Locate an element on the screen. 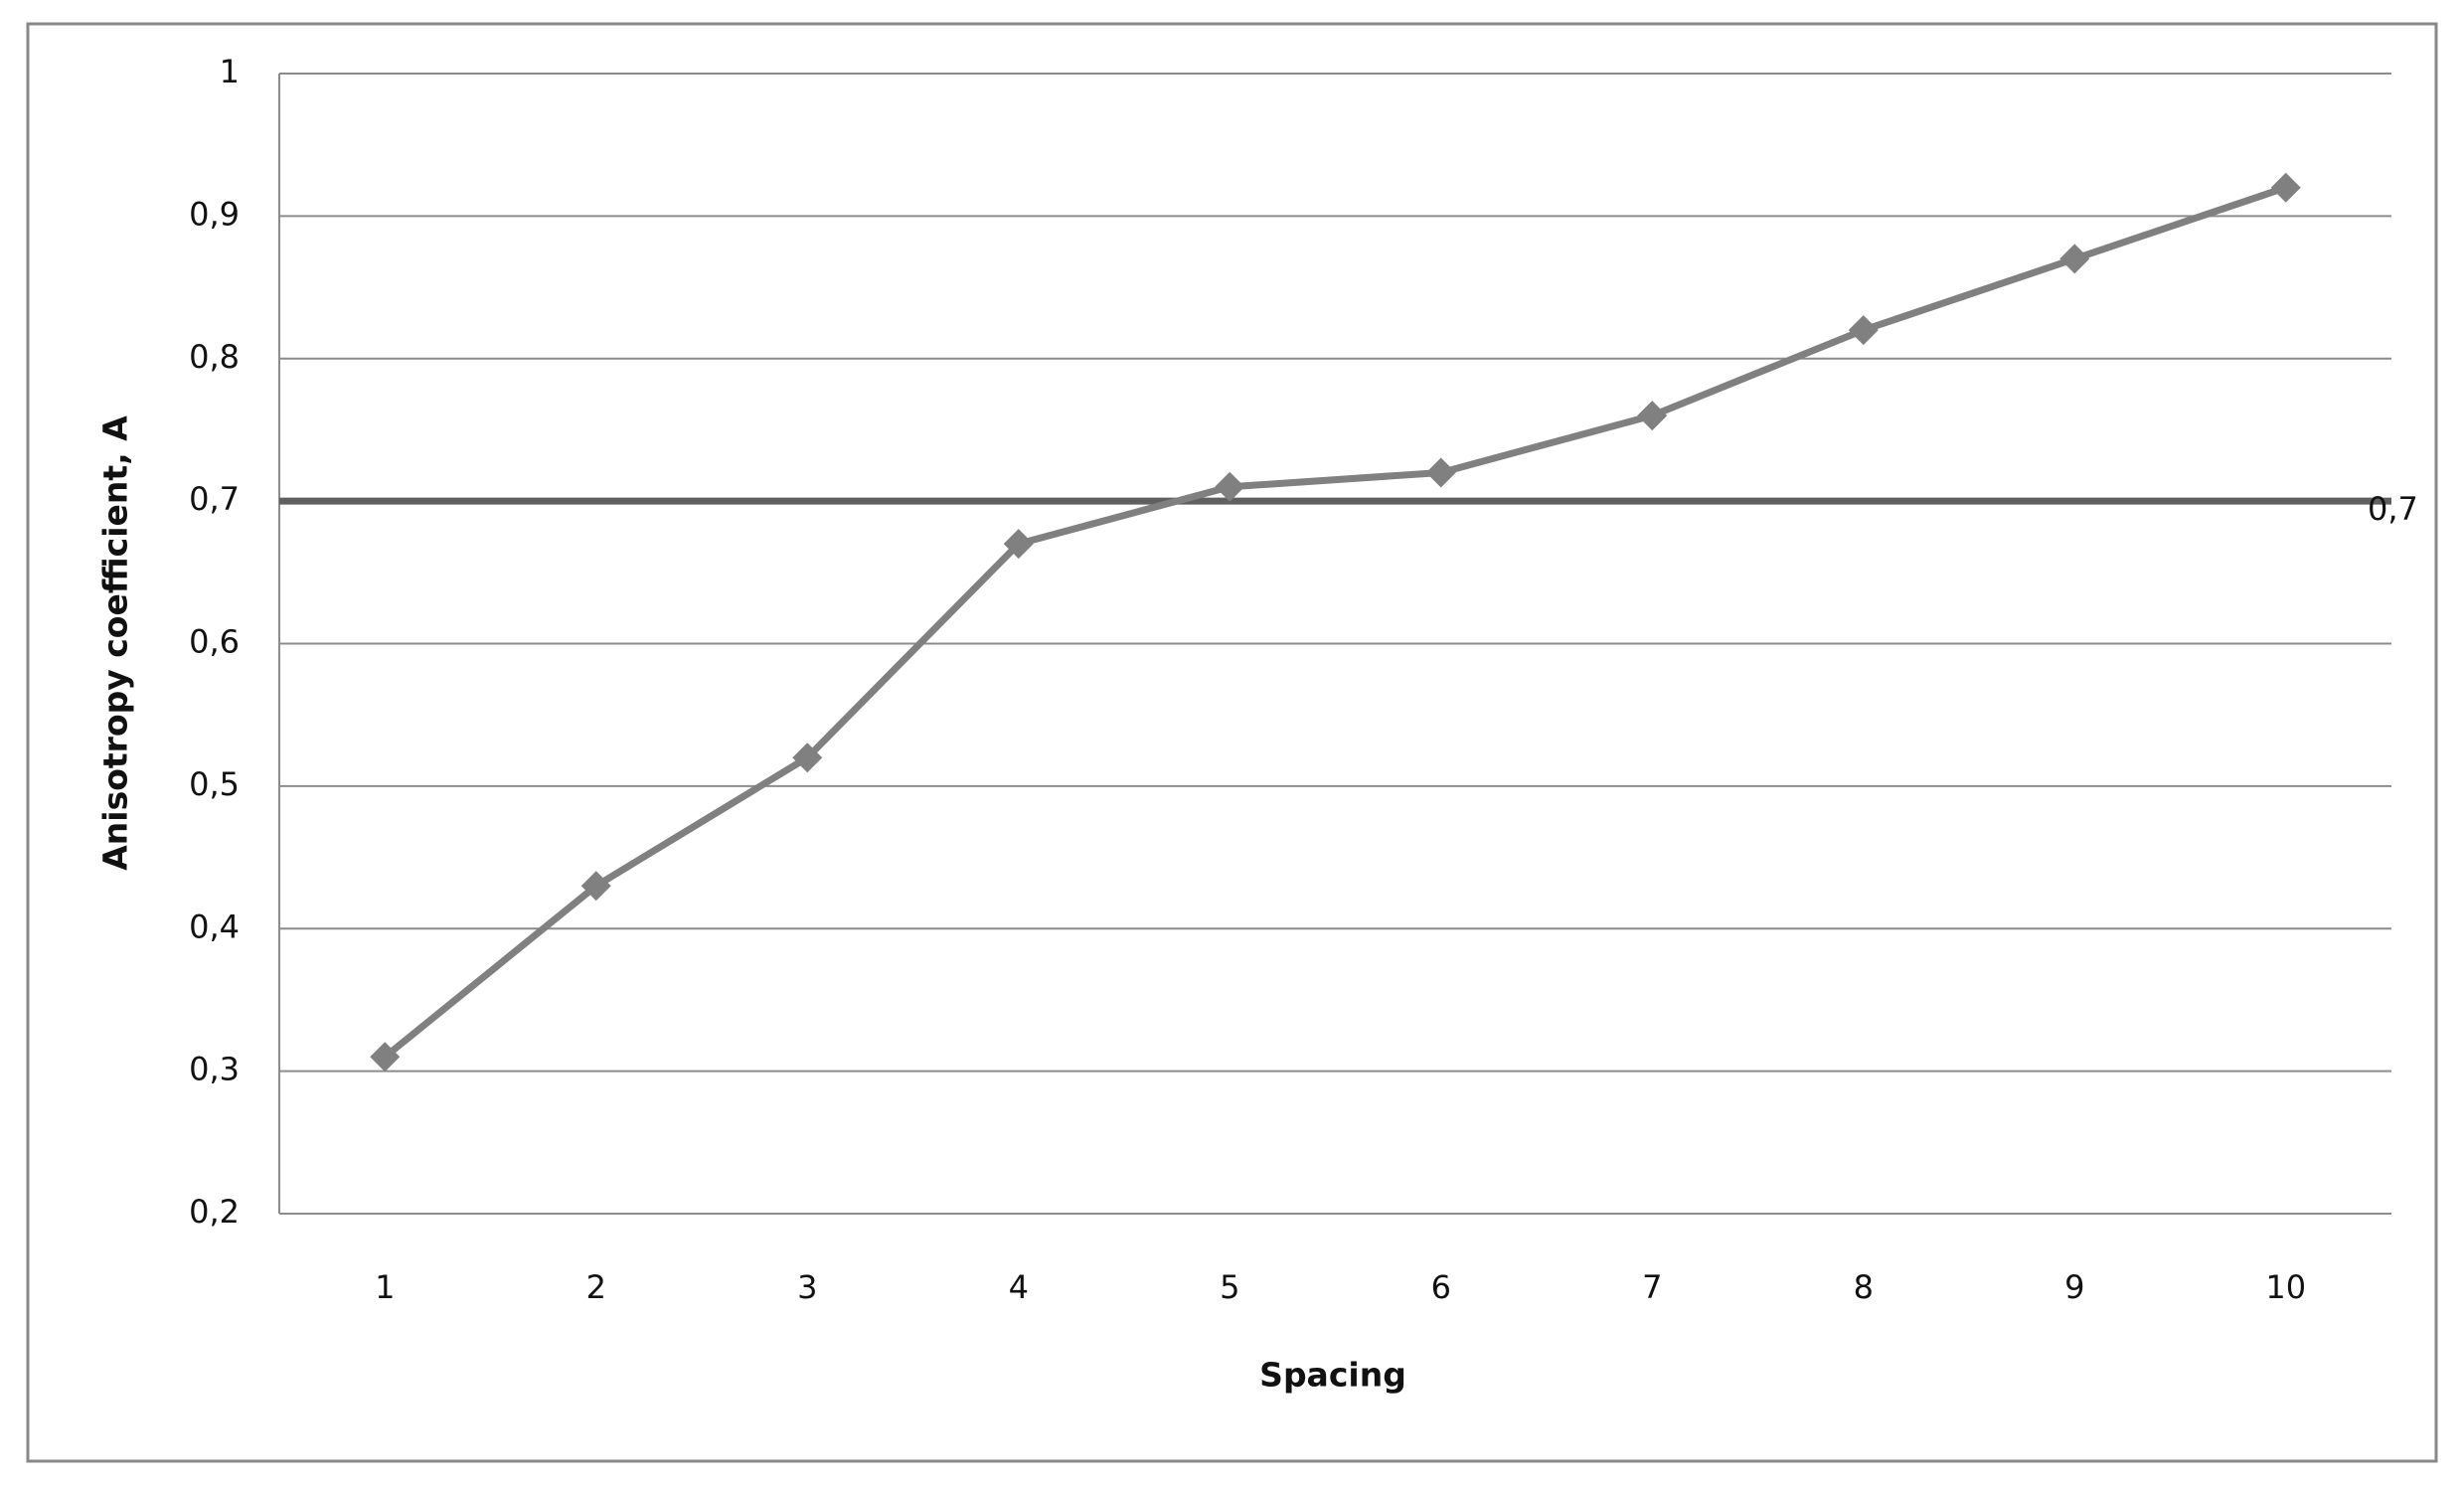 The height and width of the screenshot is (1486, 2464). x-tick-label: 1 is located at coordinates (385, 1287).